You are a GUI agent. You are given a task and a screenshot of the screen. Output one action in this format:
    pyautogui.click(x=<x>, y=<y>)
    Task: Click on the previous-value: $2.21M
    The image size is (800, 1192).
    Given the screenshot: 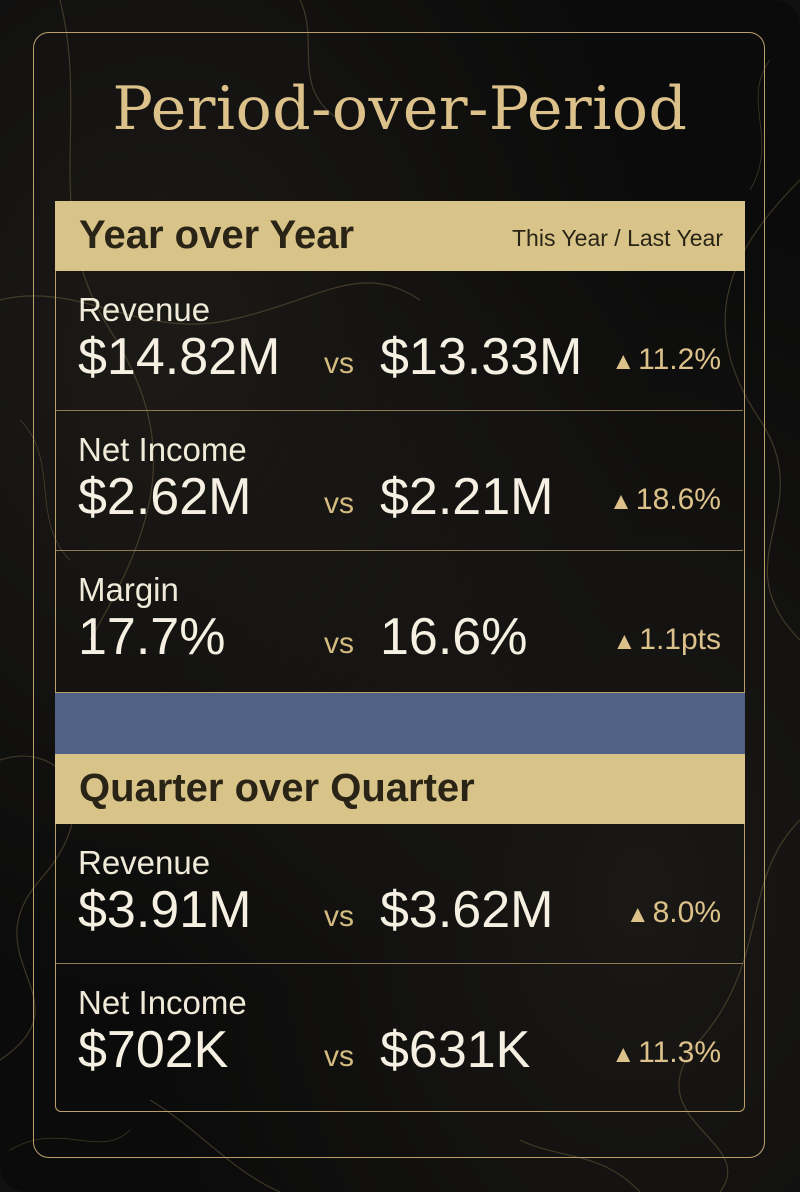 What is the action you would take?
    pyautogui.click(x=467, y=497)
    